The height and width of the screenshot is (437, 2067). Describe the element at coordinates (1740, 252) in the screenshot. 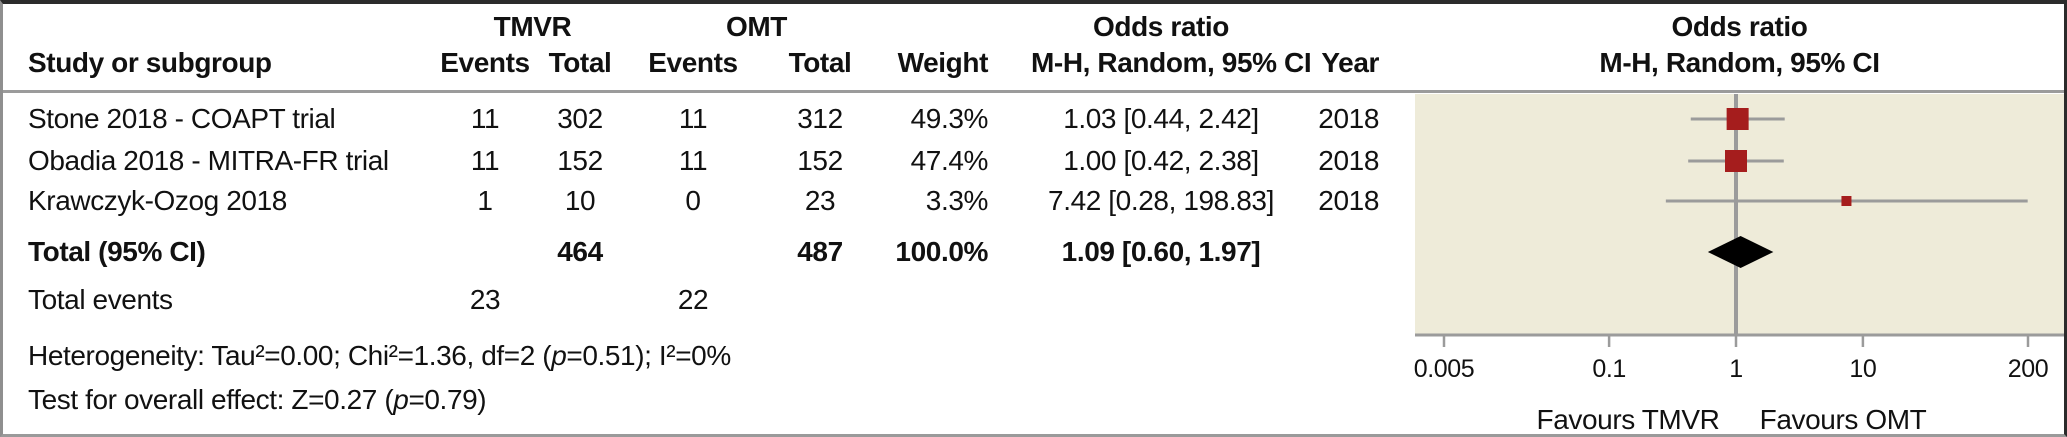

I see `summary-diamond` at that location.